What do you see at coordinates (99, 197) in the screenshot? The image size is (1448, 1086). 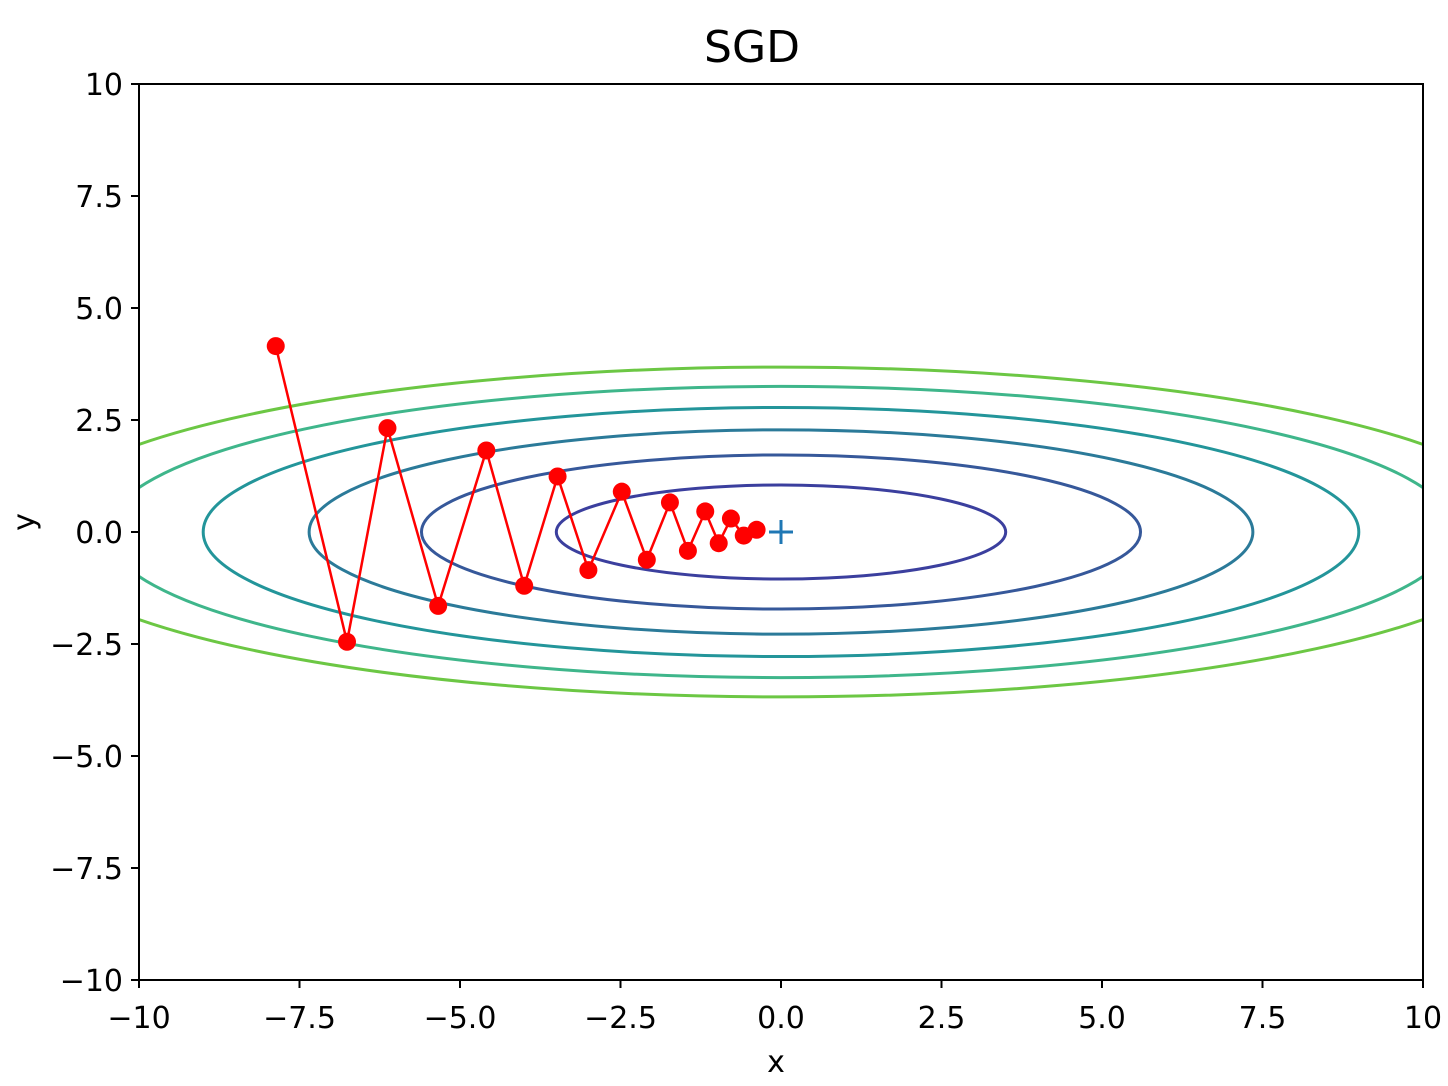 I see `y-tick-label: 7.5` at bounding box center [99, 197].